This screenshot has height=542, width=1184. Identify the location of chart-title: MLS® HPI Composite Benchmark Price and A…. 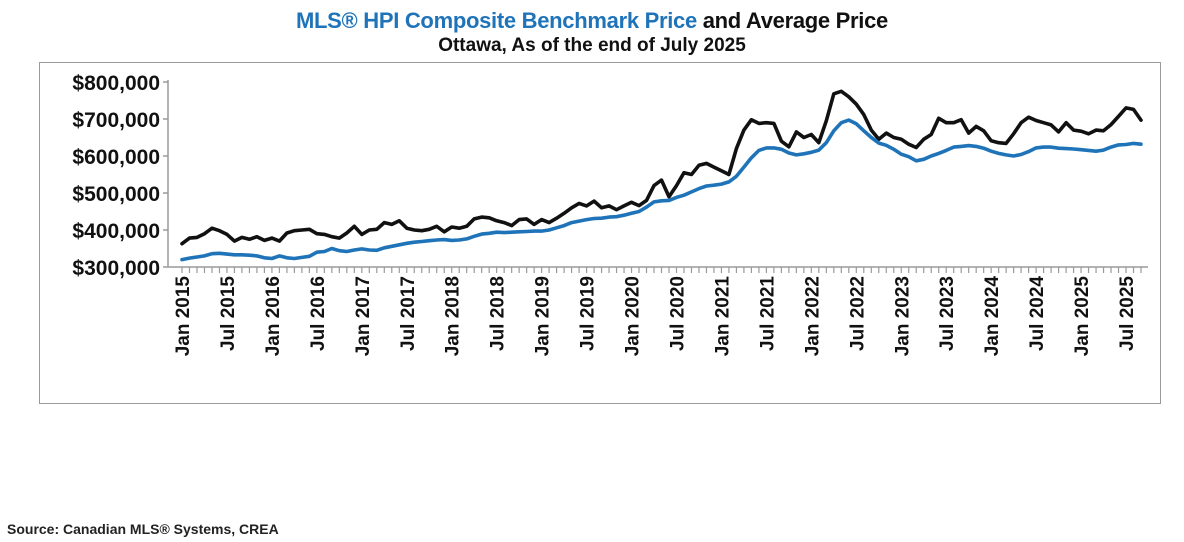
(592, 21).